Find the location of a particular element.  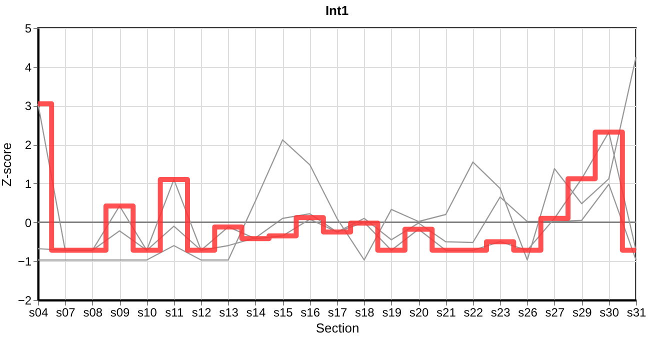

x-tick-label: s12 is located at coordinates (202, 313).